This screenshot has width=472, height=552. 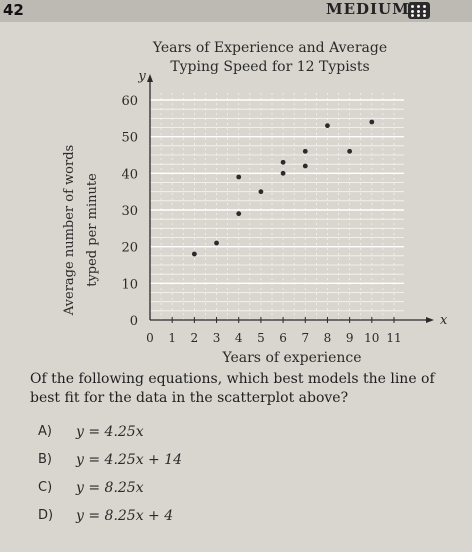 I want to click on x-tick-label: 0, so click(x=150, y=338).